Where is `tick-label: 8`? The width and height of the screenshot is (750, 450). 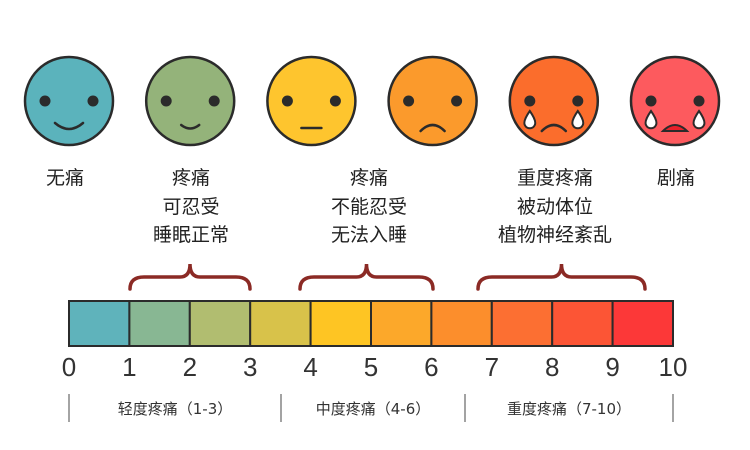 tick-label: 8 is located at coordinates (552, 367).